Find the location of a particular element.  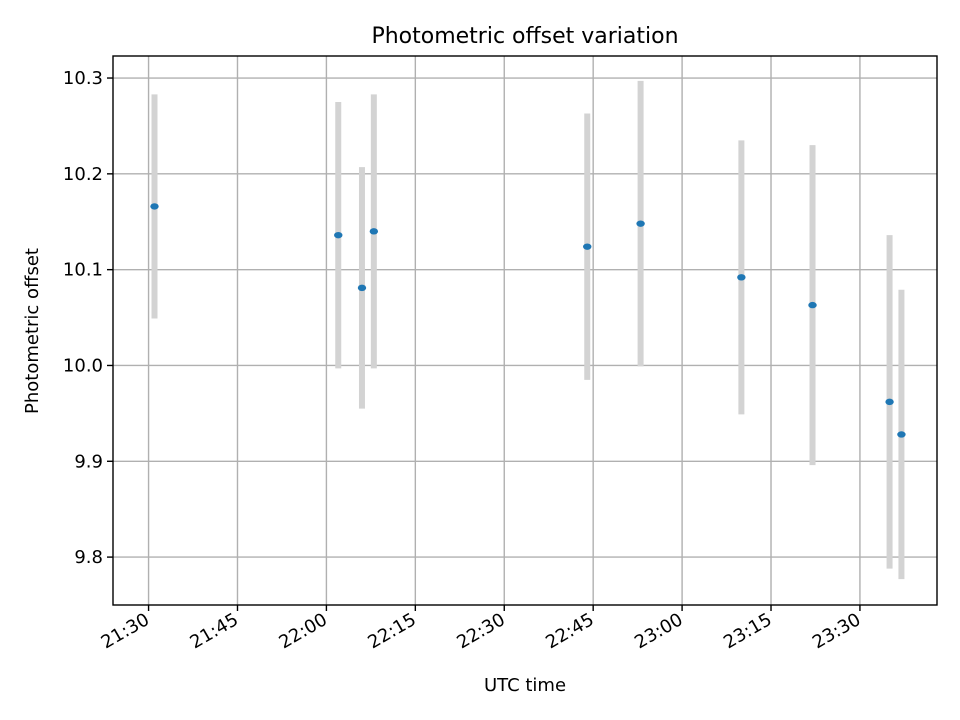

x-tick-label: 22:30 is located at coordinates (480, 631).